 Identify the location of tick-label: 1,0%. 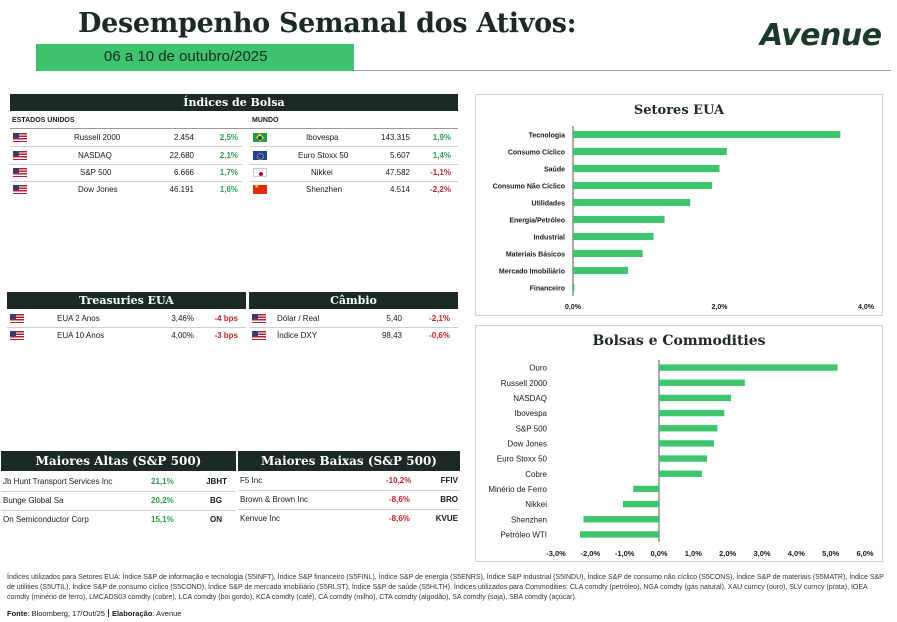
(693, 553).